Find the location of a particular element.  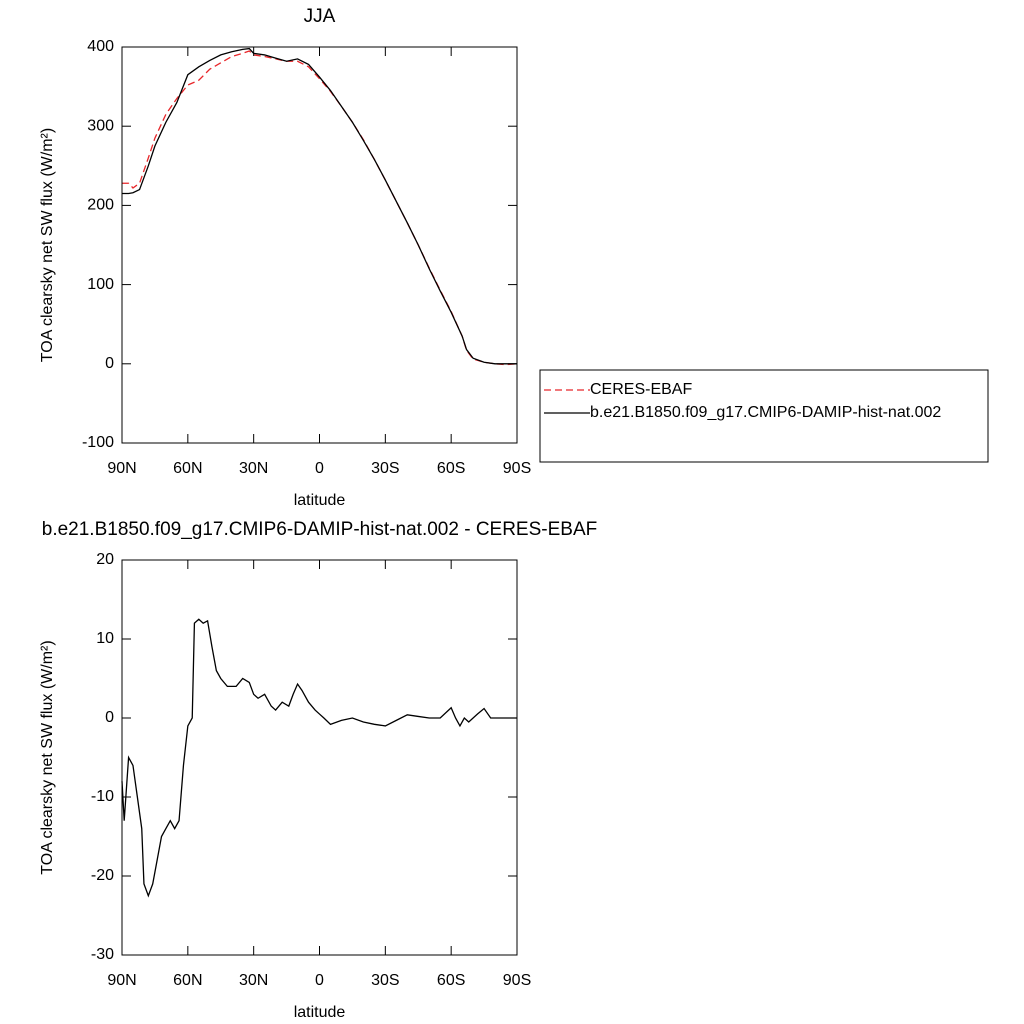

legend-label: CERES-EBAF is located at coordinates (641, 389).